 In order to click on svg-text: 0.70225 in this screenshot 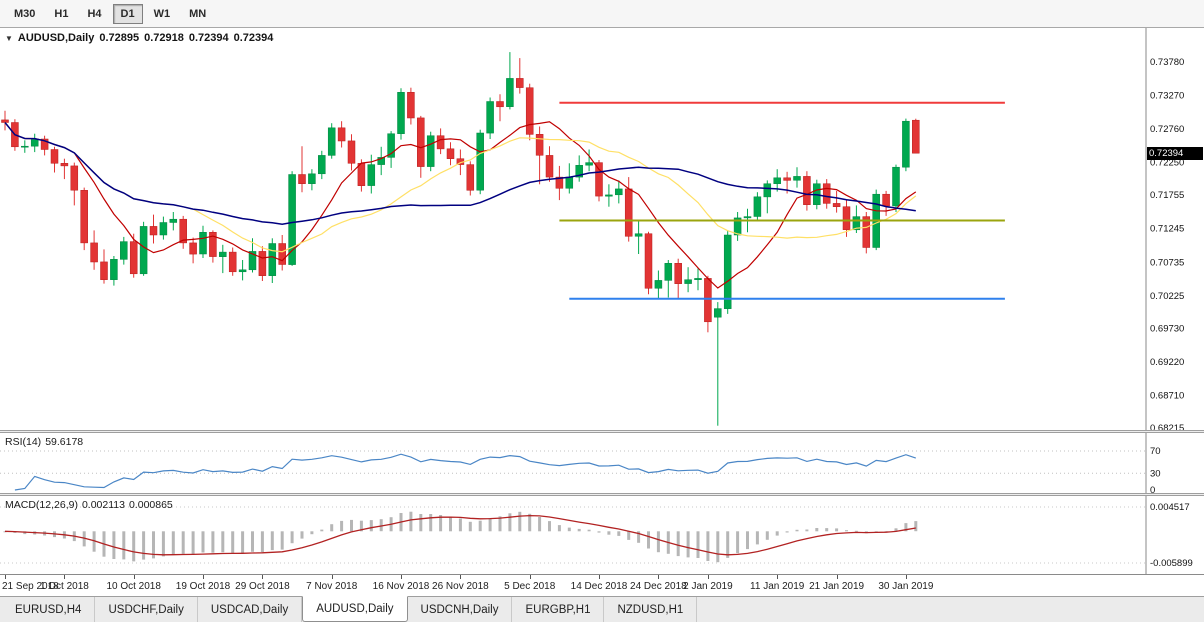, I will do `click(1167, 296)`.